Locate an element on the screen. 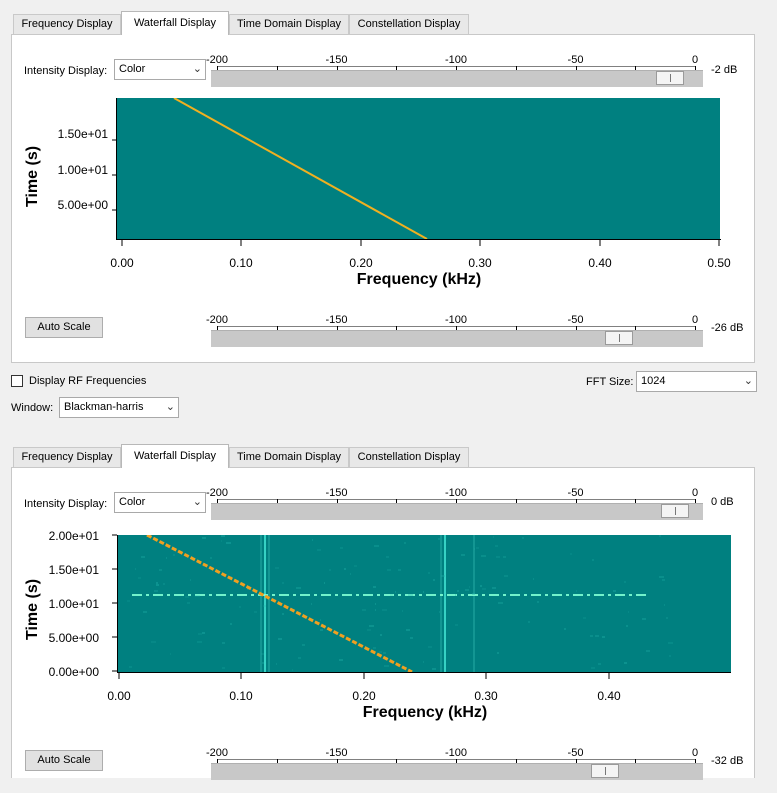 The height and width of the screenshot is (793, 777). intensity-max-slider-bottom: -200 -150 -100 -50 0 is located at coordinates (454, 504).